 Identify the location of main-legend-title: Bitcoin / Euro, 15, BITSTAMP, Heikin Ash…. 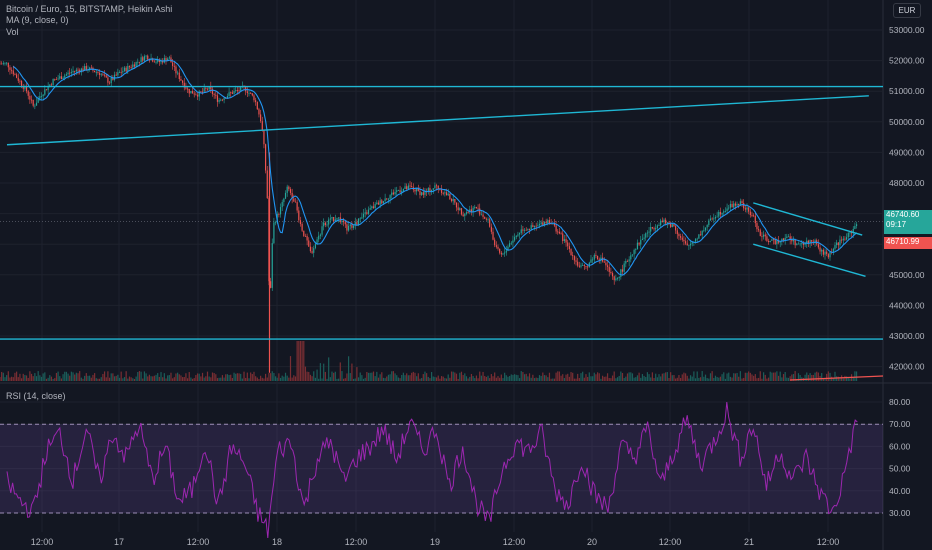
(89, 9).